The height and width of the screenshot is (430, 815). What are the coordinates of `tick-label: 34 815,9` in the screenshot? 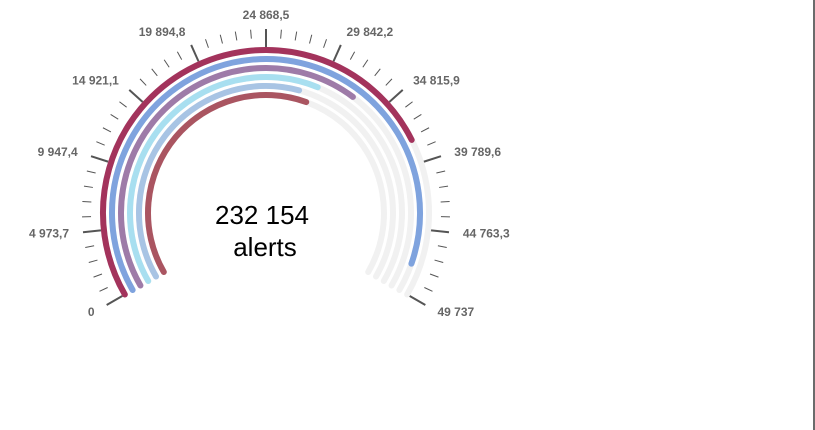 It's located at (436, 81).